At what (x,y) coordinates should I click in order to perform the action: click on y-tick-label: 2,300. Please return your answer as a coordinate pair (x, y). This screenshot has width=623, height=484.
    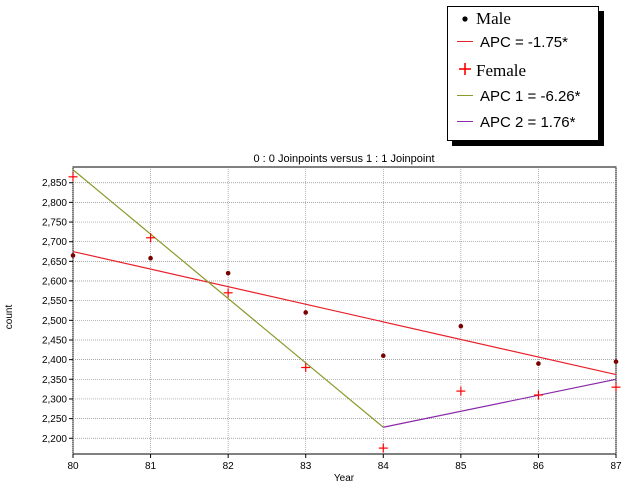
    Looking at the image, I should click on (54, 399).